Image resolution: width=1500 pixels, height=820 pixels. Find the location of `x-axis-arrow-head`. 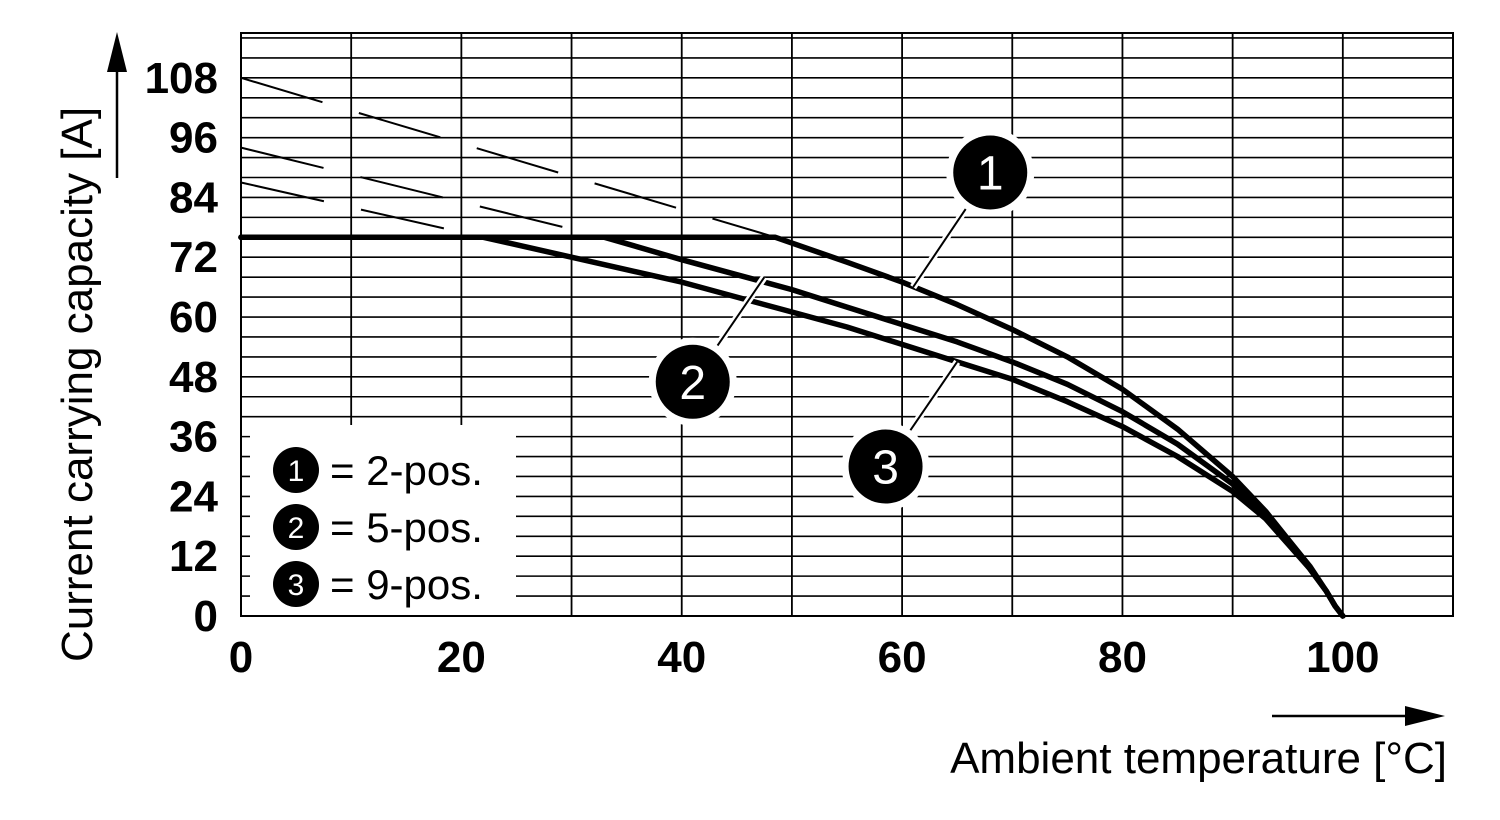

x-axis-arrow-head is located at coordinates (1425, 716).